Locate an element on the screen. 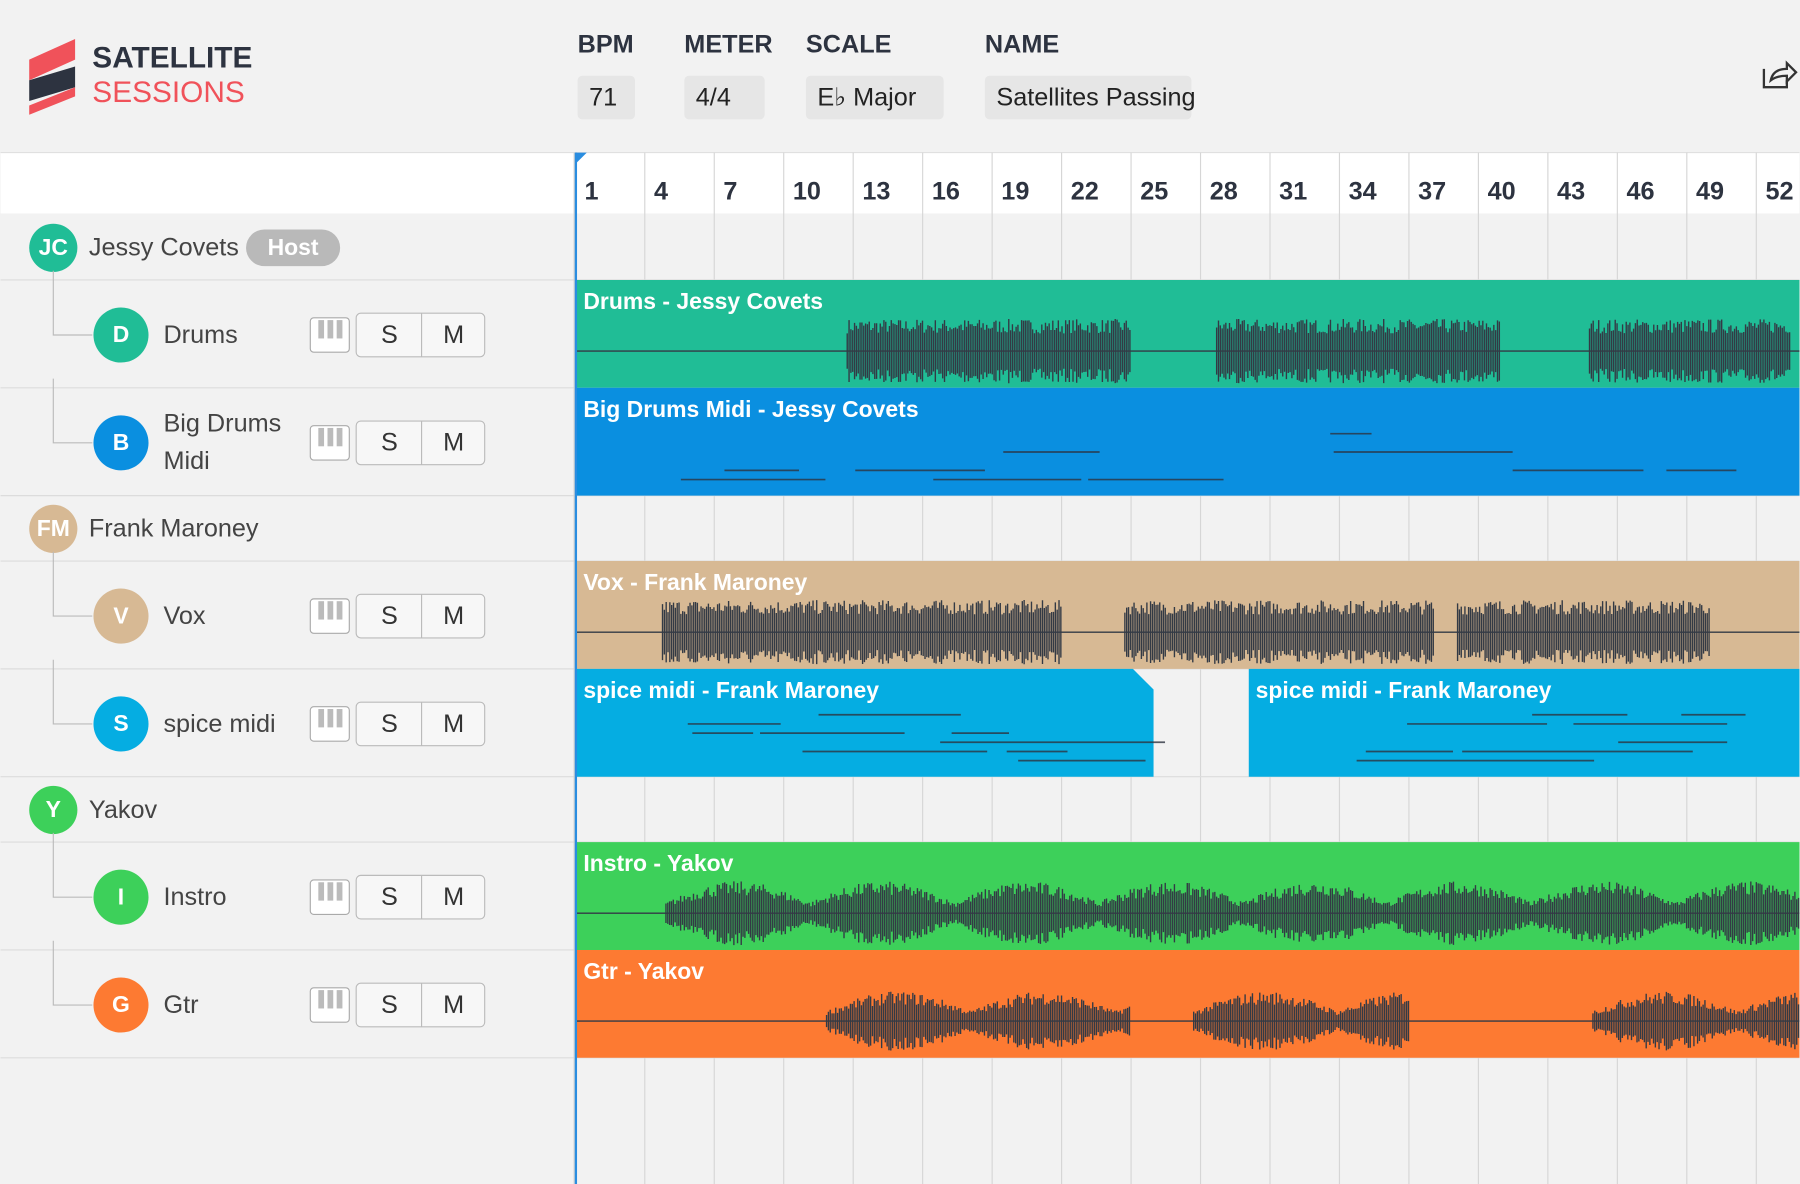 This screenshot has width=1800, height=1184. logo-line: SATELLITE is located at coordinates (172, 58).